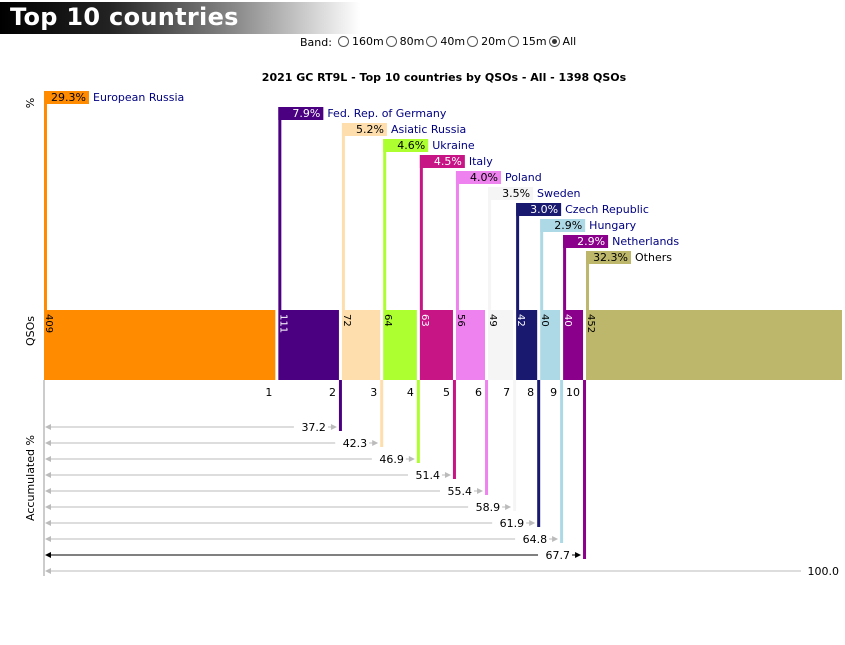 This screenshot has height=645, width=845. What do you see at coordinates (523, 177) in the screenshot?
I see `country-name-label: Poland` at bounding box center [523, 177].